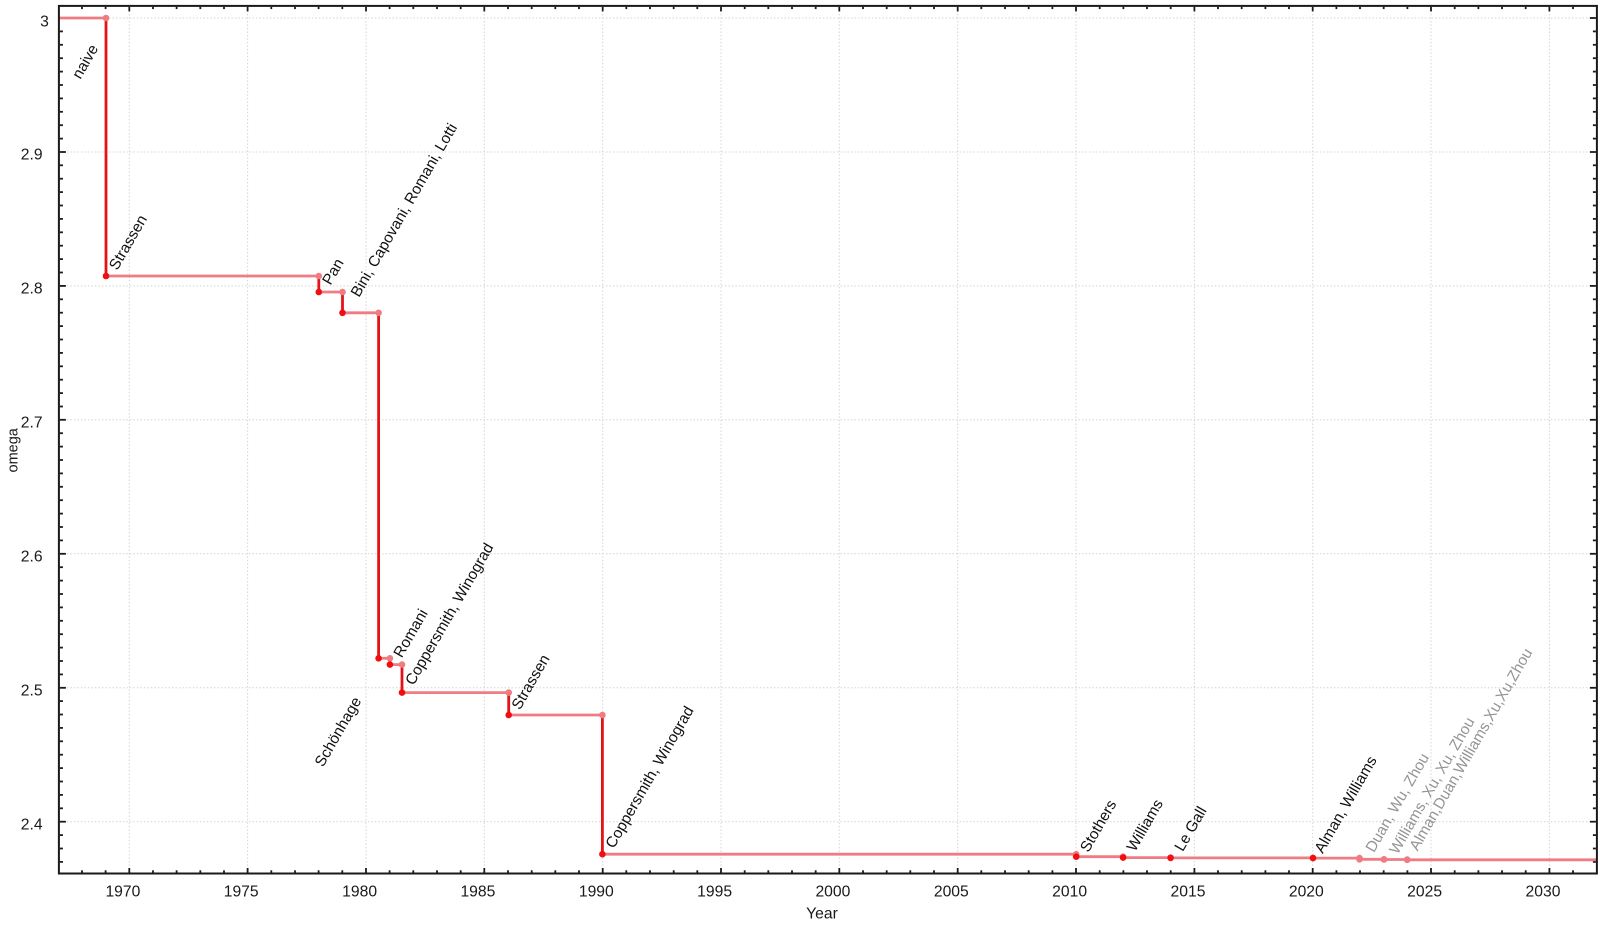  I want to click on svg-text: 1990, so click(596, 892).